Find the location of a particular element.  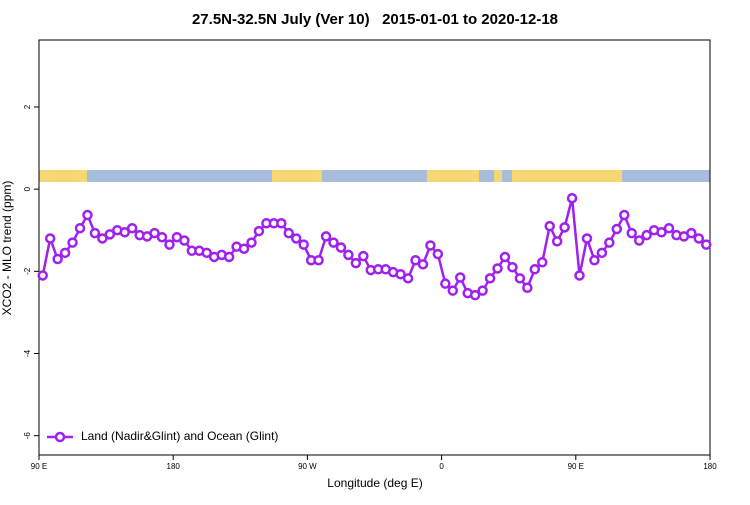

y-tick-label: 2 is located at coordinates (27, 106).